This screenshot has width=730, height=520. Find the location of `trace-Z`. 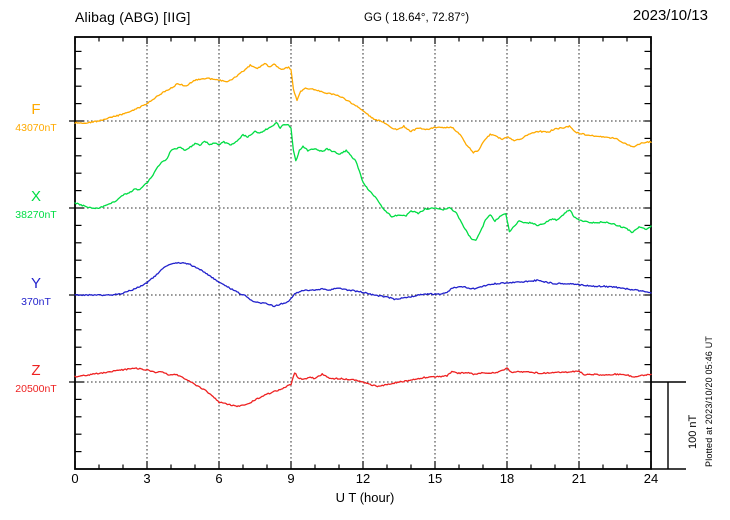

trace-Z is located at coordinates (363, 387).